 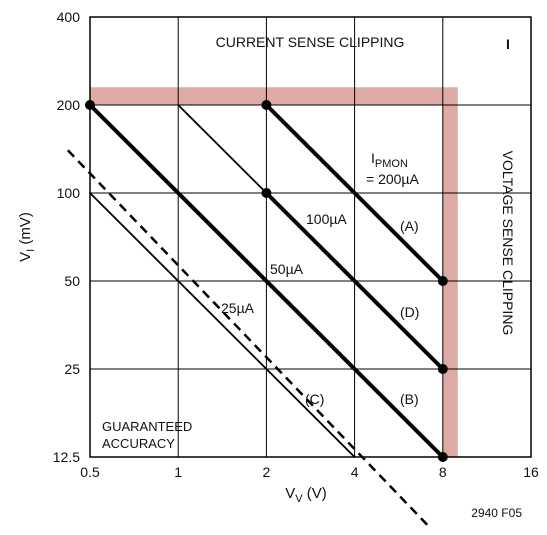 I want to click on y-axis-title-unit: (mV), so click(x=25, y=230).